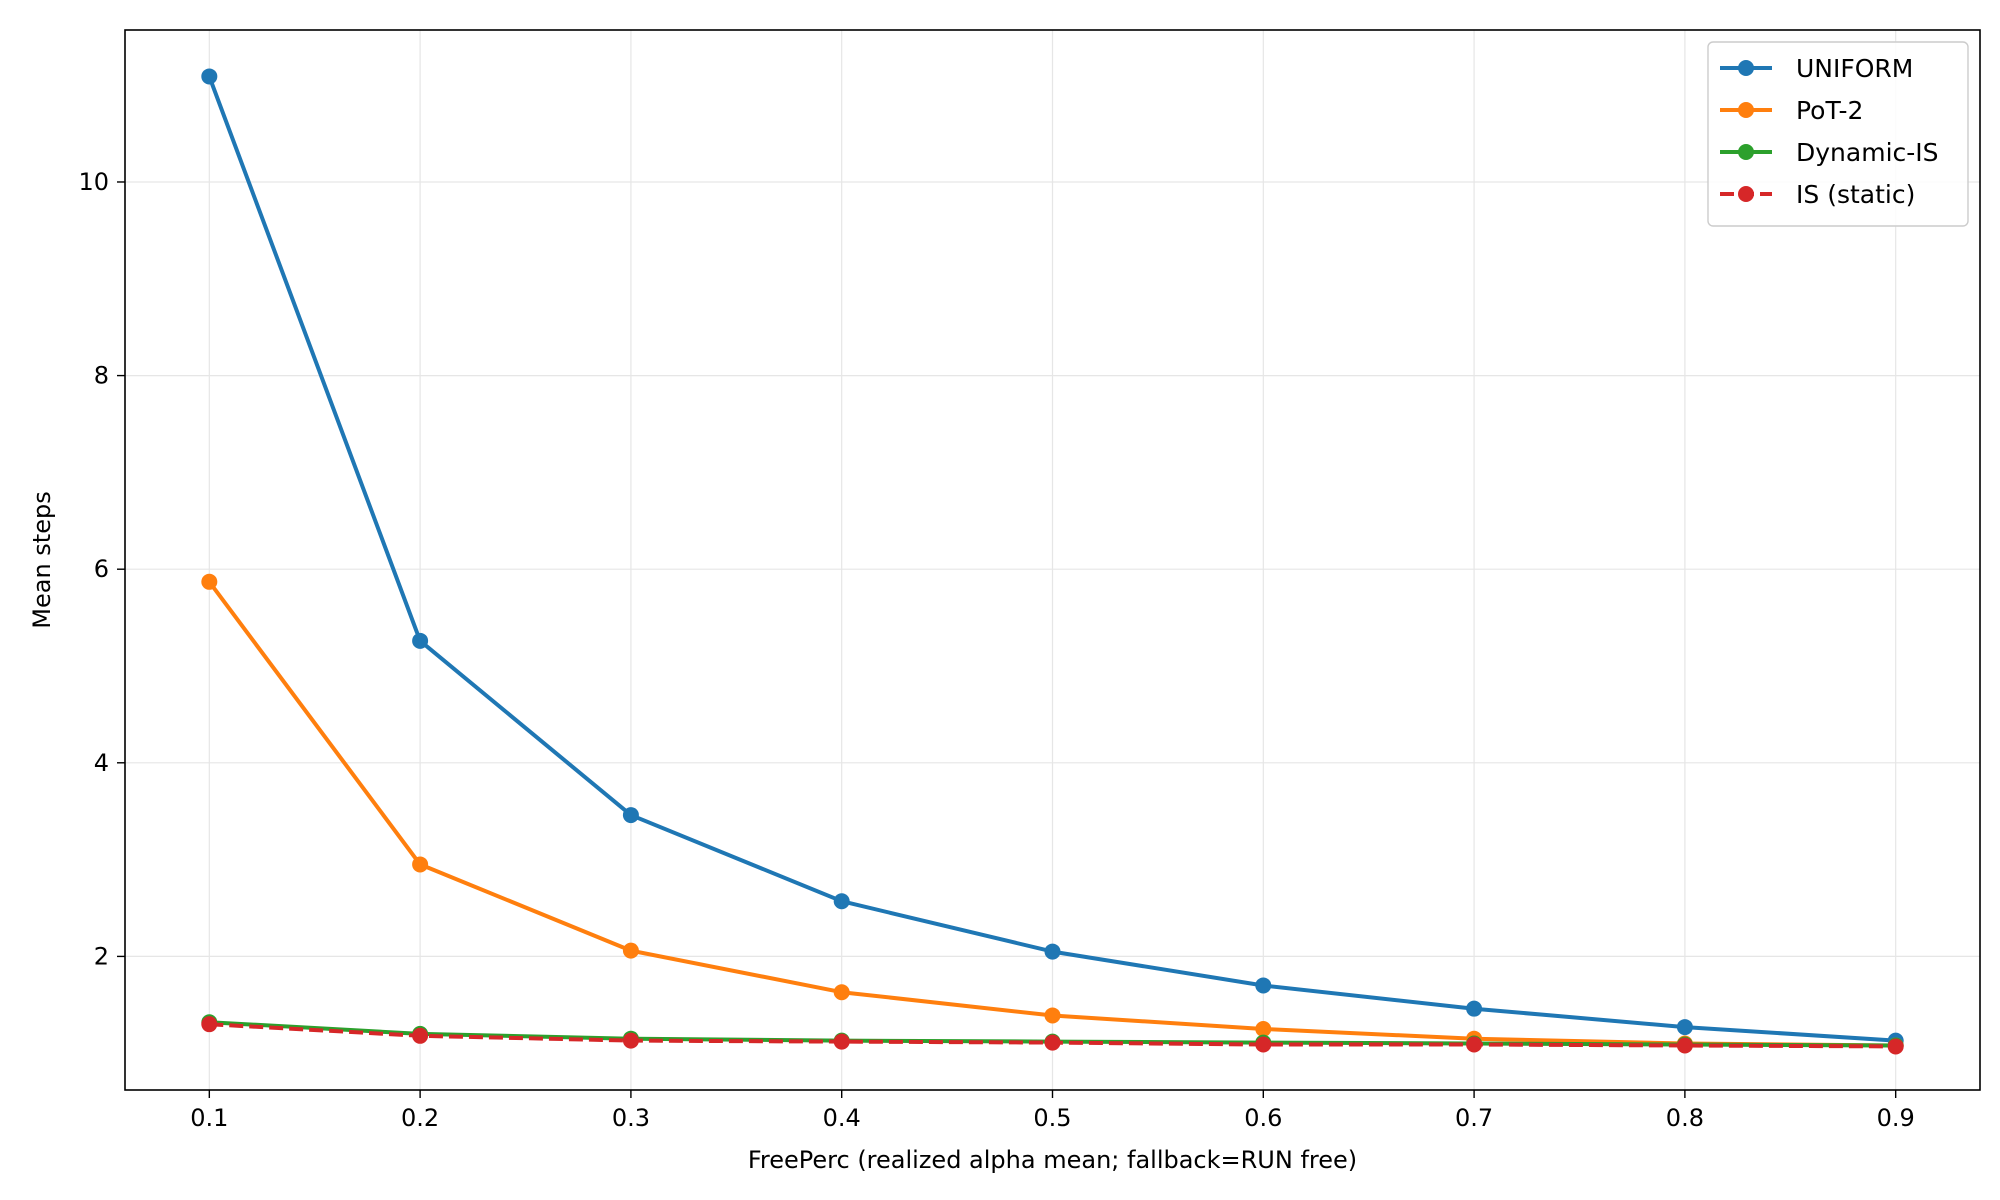 The width and height of the screenshot is (2000, 1200). I want to click on y-axis: 2 4 6 8 10, so click(101, 569).